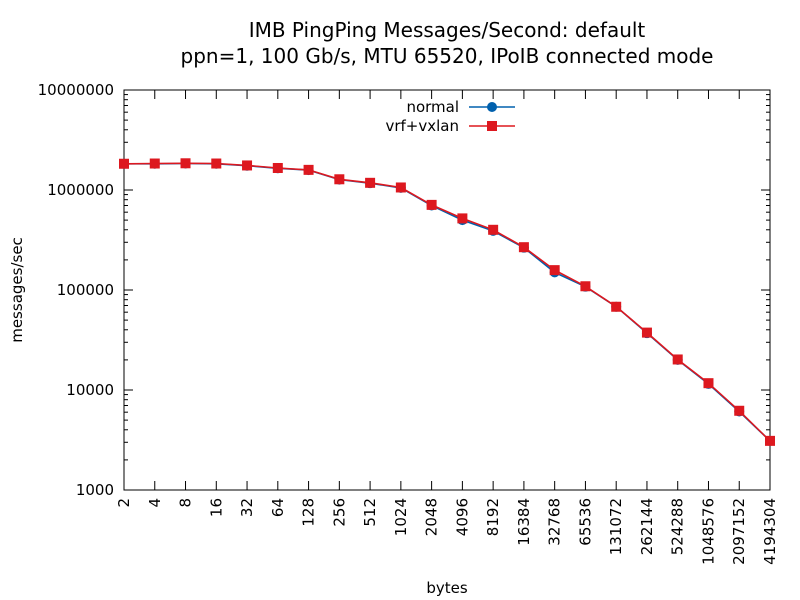  I want to click on x-tick-label: 8192, so click(493, 517).